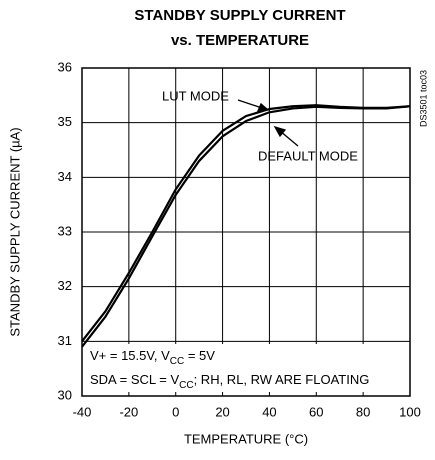 This screenshot has width=435, height=460. I want to click on x-tick-label: -40, so click(82, 411).